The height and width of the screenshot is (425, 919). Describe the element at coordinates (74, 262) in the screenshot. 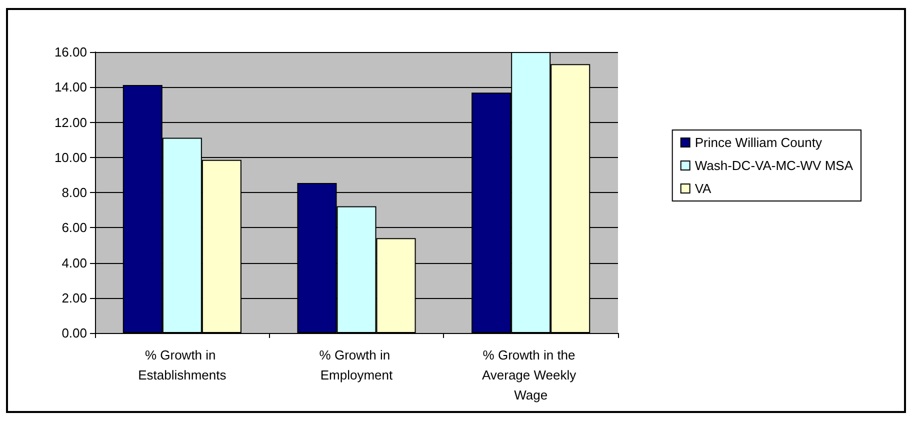

I see `y-tick-label: 4.00` at that location.